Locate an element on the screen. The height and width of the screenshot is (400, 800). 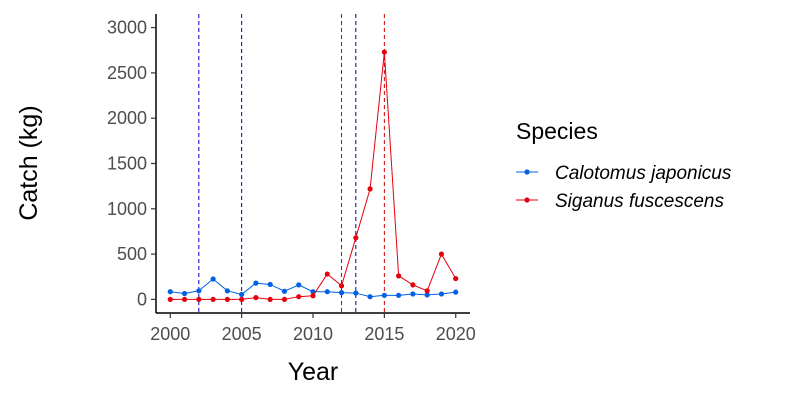
data-point-calotomus-japonicus-2008 is located at coordinates (284, 291).